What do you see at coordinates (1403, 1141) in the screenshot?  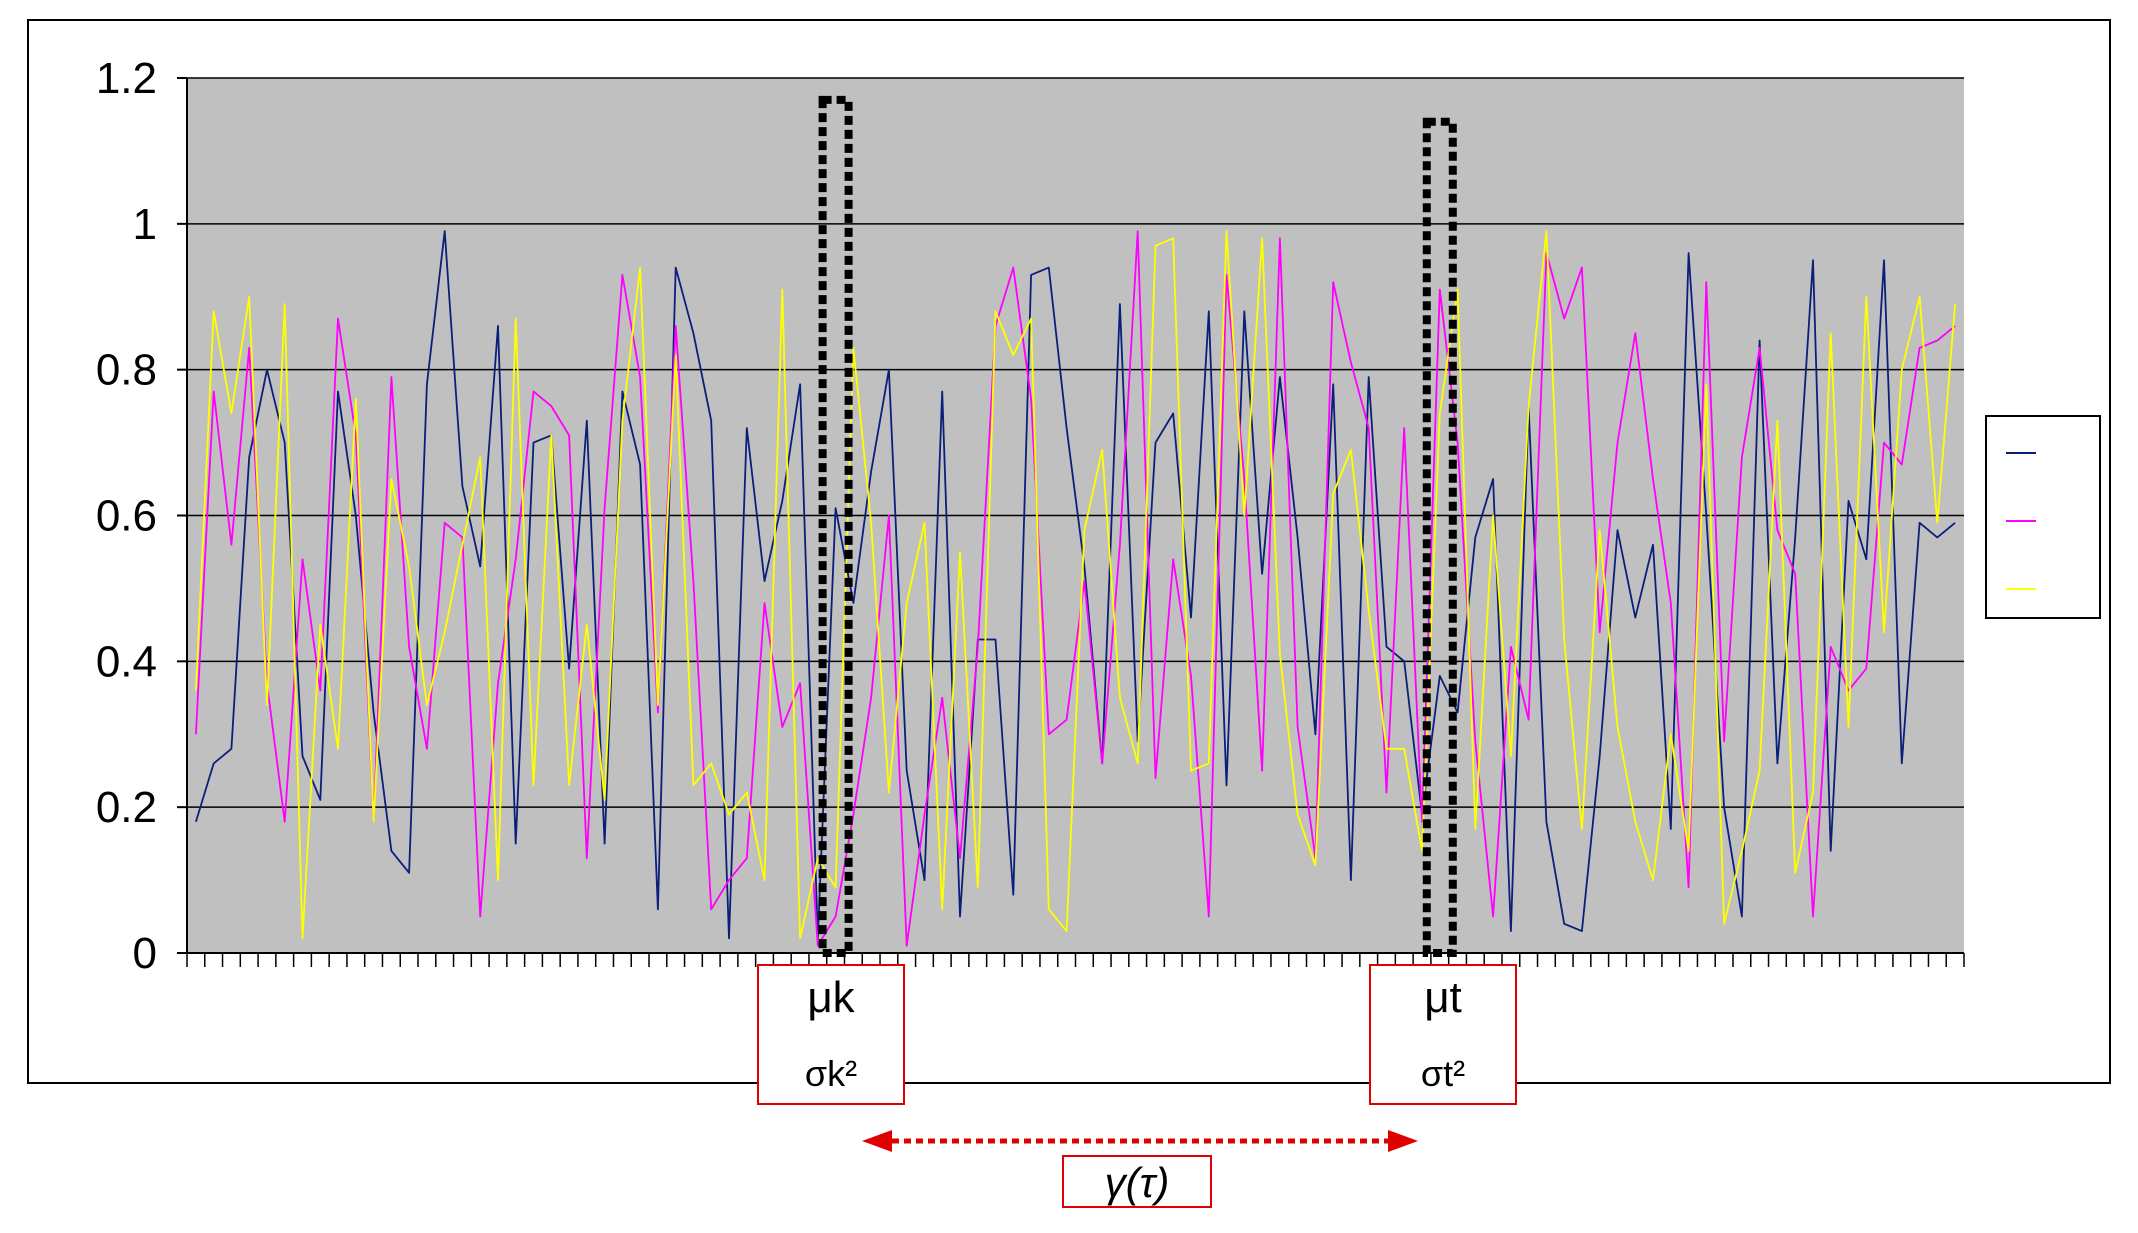 I see `lag-arrow-right-head` at bounding box center [1403, 1141].